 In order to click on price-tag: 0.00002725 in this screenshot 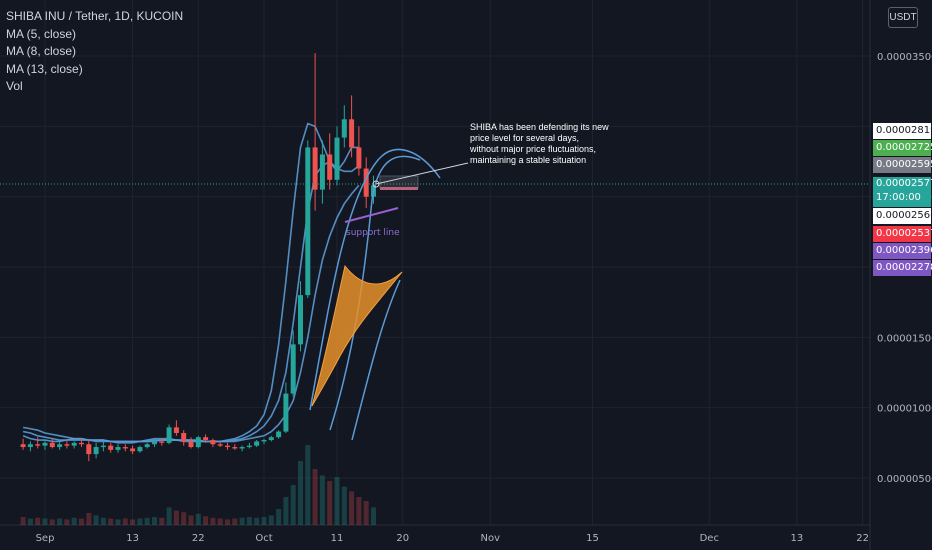, I will do `click(902, 148)`.